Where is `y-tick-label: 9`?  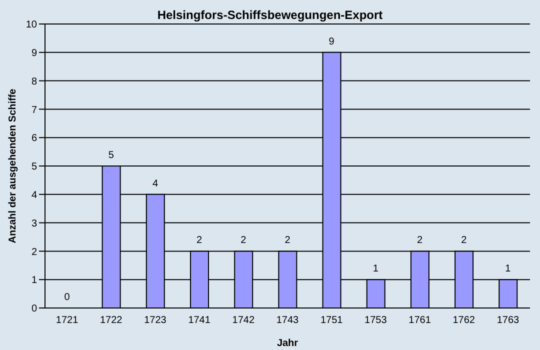 y-tick-label: 9 is located at coordinates (34, 53).